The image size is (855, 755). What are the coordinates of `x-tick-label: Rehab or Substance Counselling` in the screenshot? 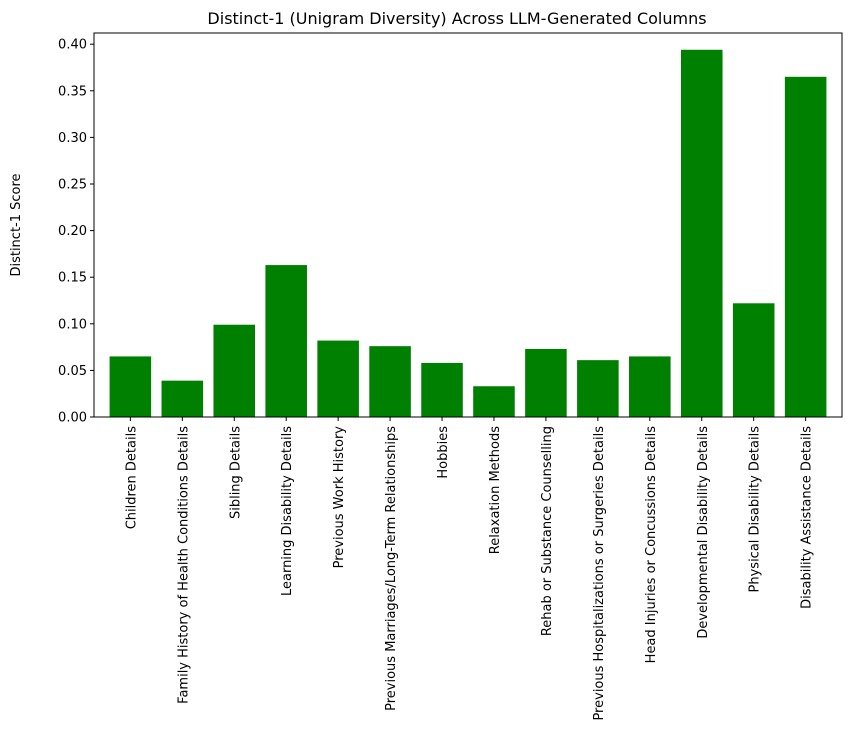 It's located at (547, 531).